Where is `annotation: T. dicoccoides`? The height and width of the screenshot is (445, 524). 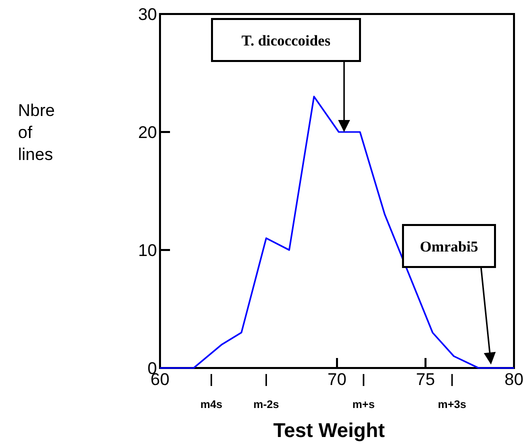 annotation: T. dicoccoides is located at coordinates (286, 41).